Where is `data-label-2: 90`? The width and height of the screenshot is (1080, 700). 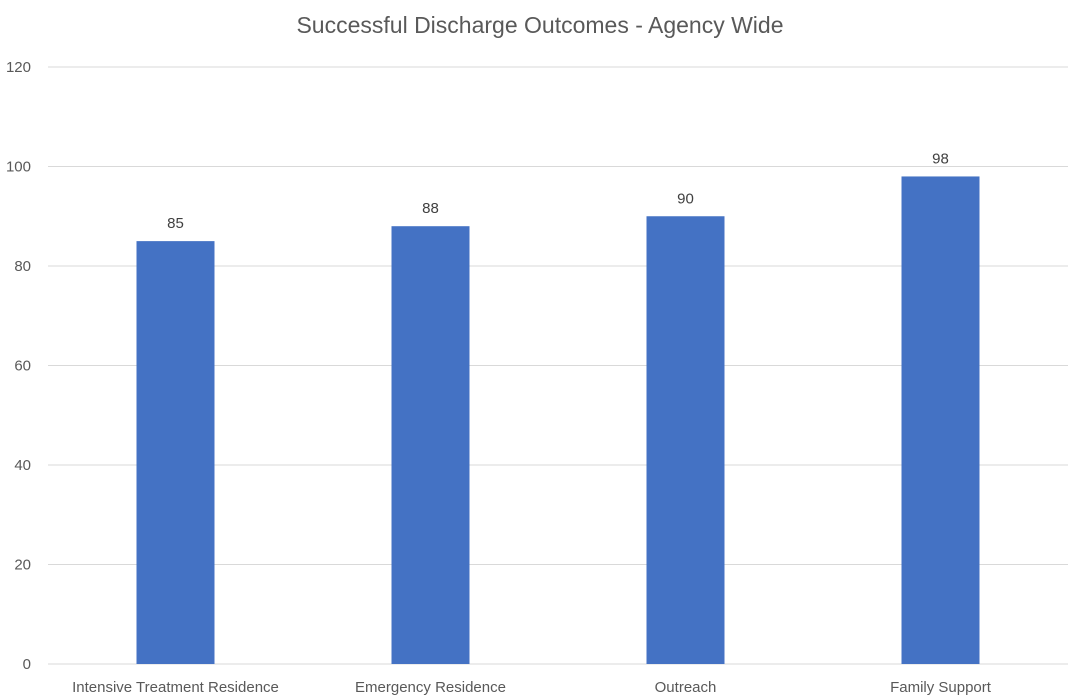 data-label-2: 90 is located at coordinates (685, 198).